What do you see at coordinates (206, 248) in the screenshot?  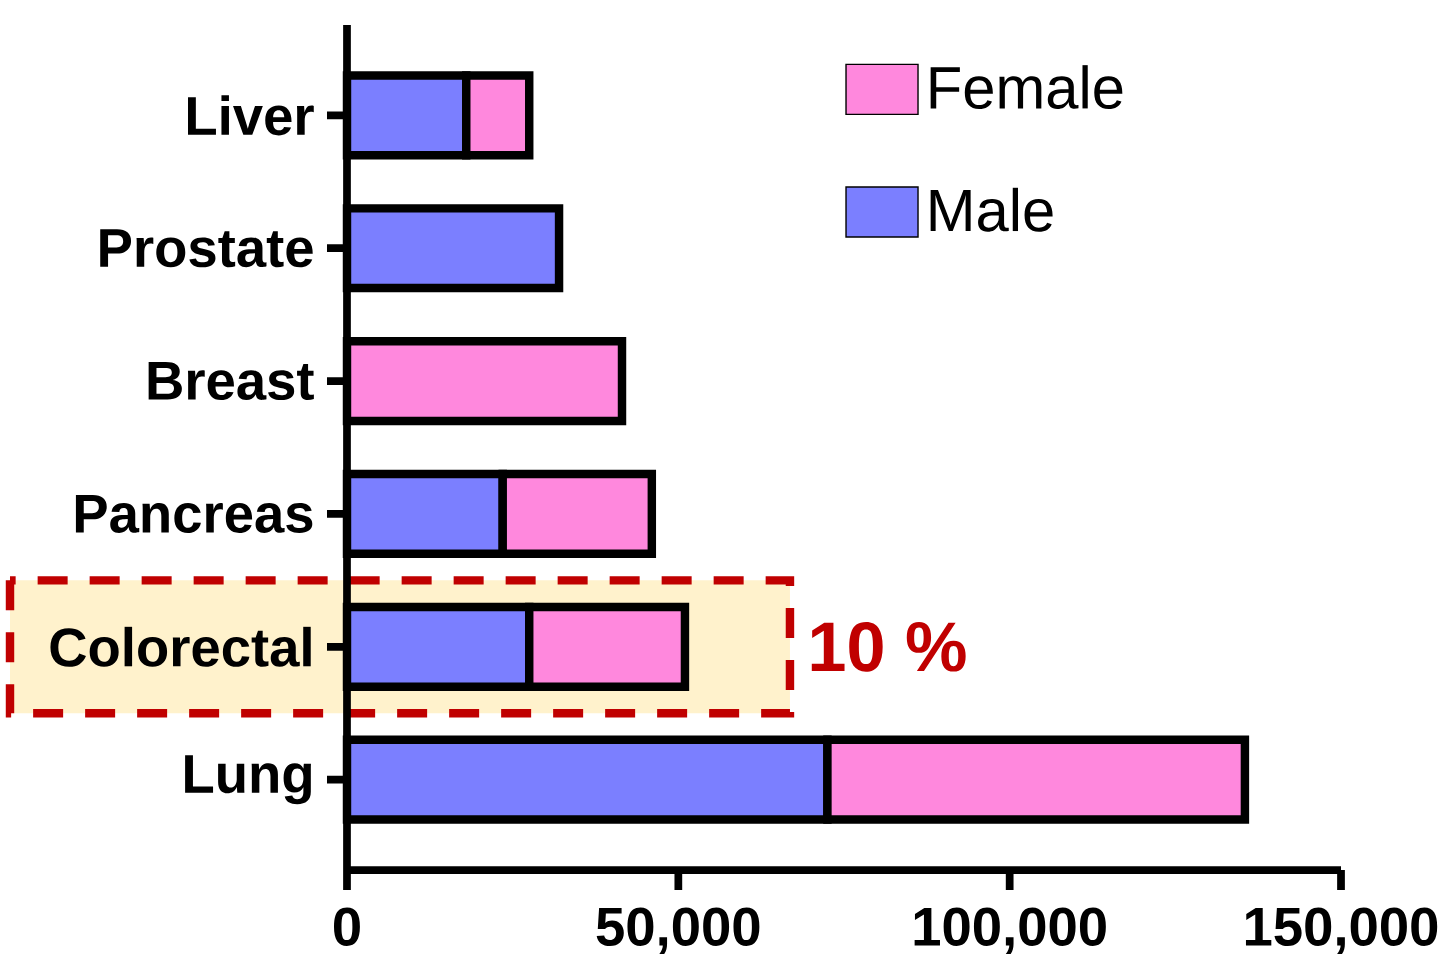 I see `y-tick-label: Prostate` at bounding box center [206, 248].